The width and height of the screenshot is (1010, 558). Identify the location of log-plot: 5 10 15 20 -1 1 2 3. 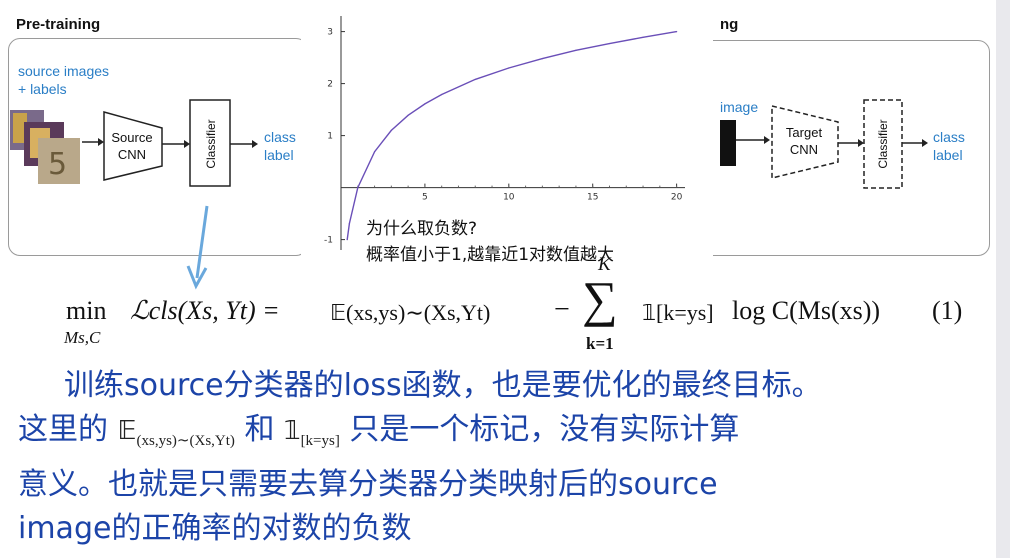
(504, 133).